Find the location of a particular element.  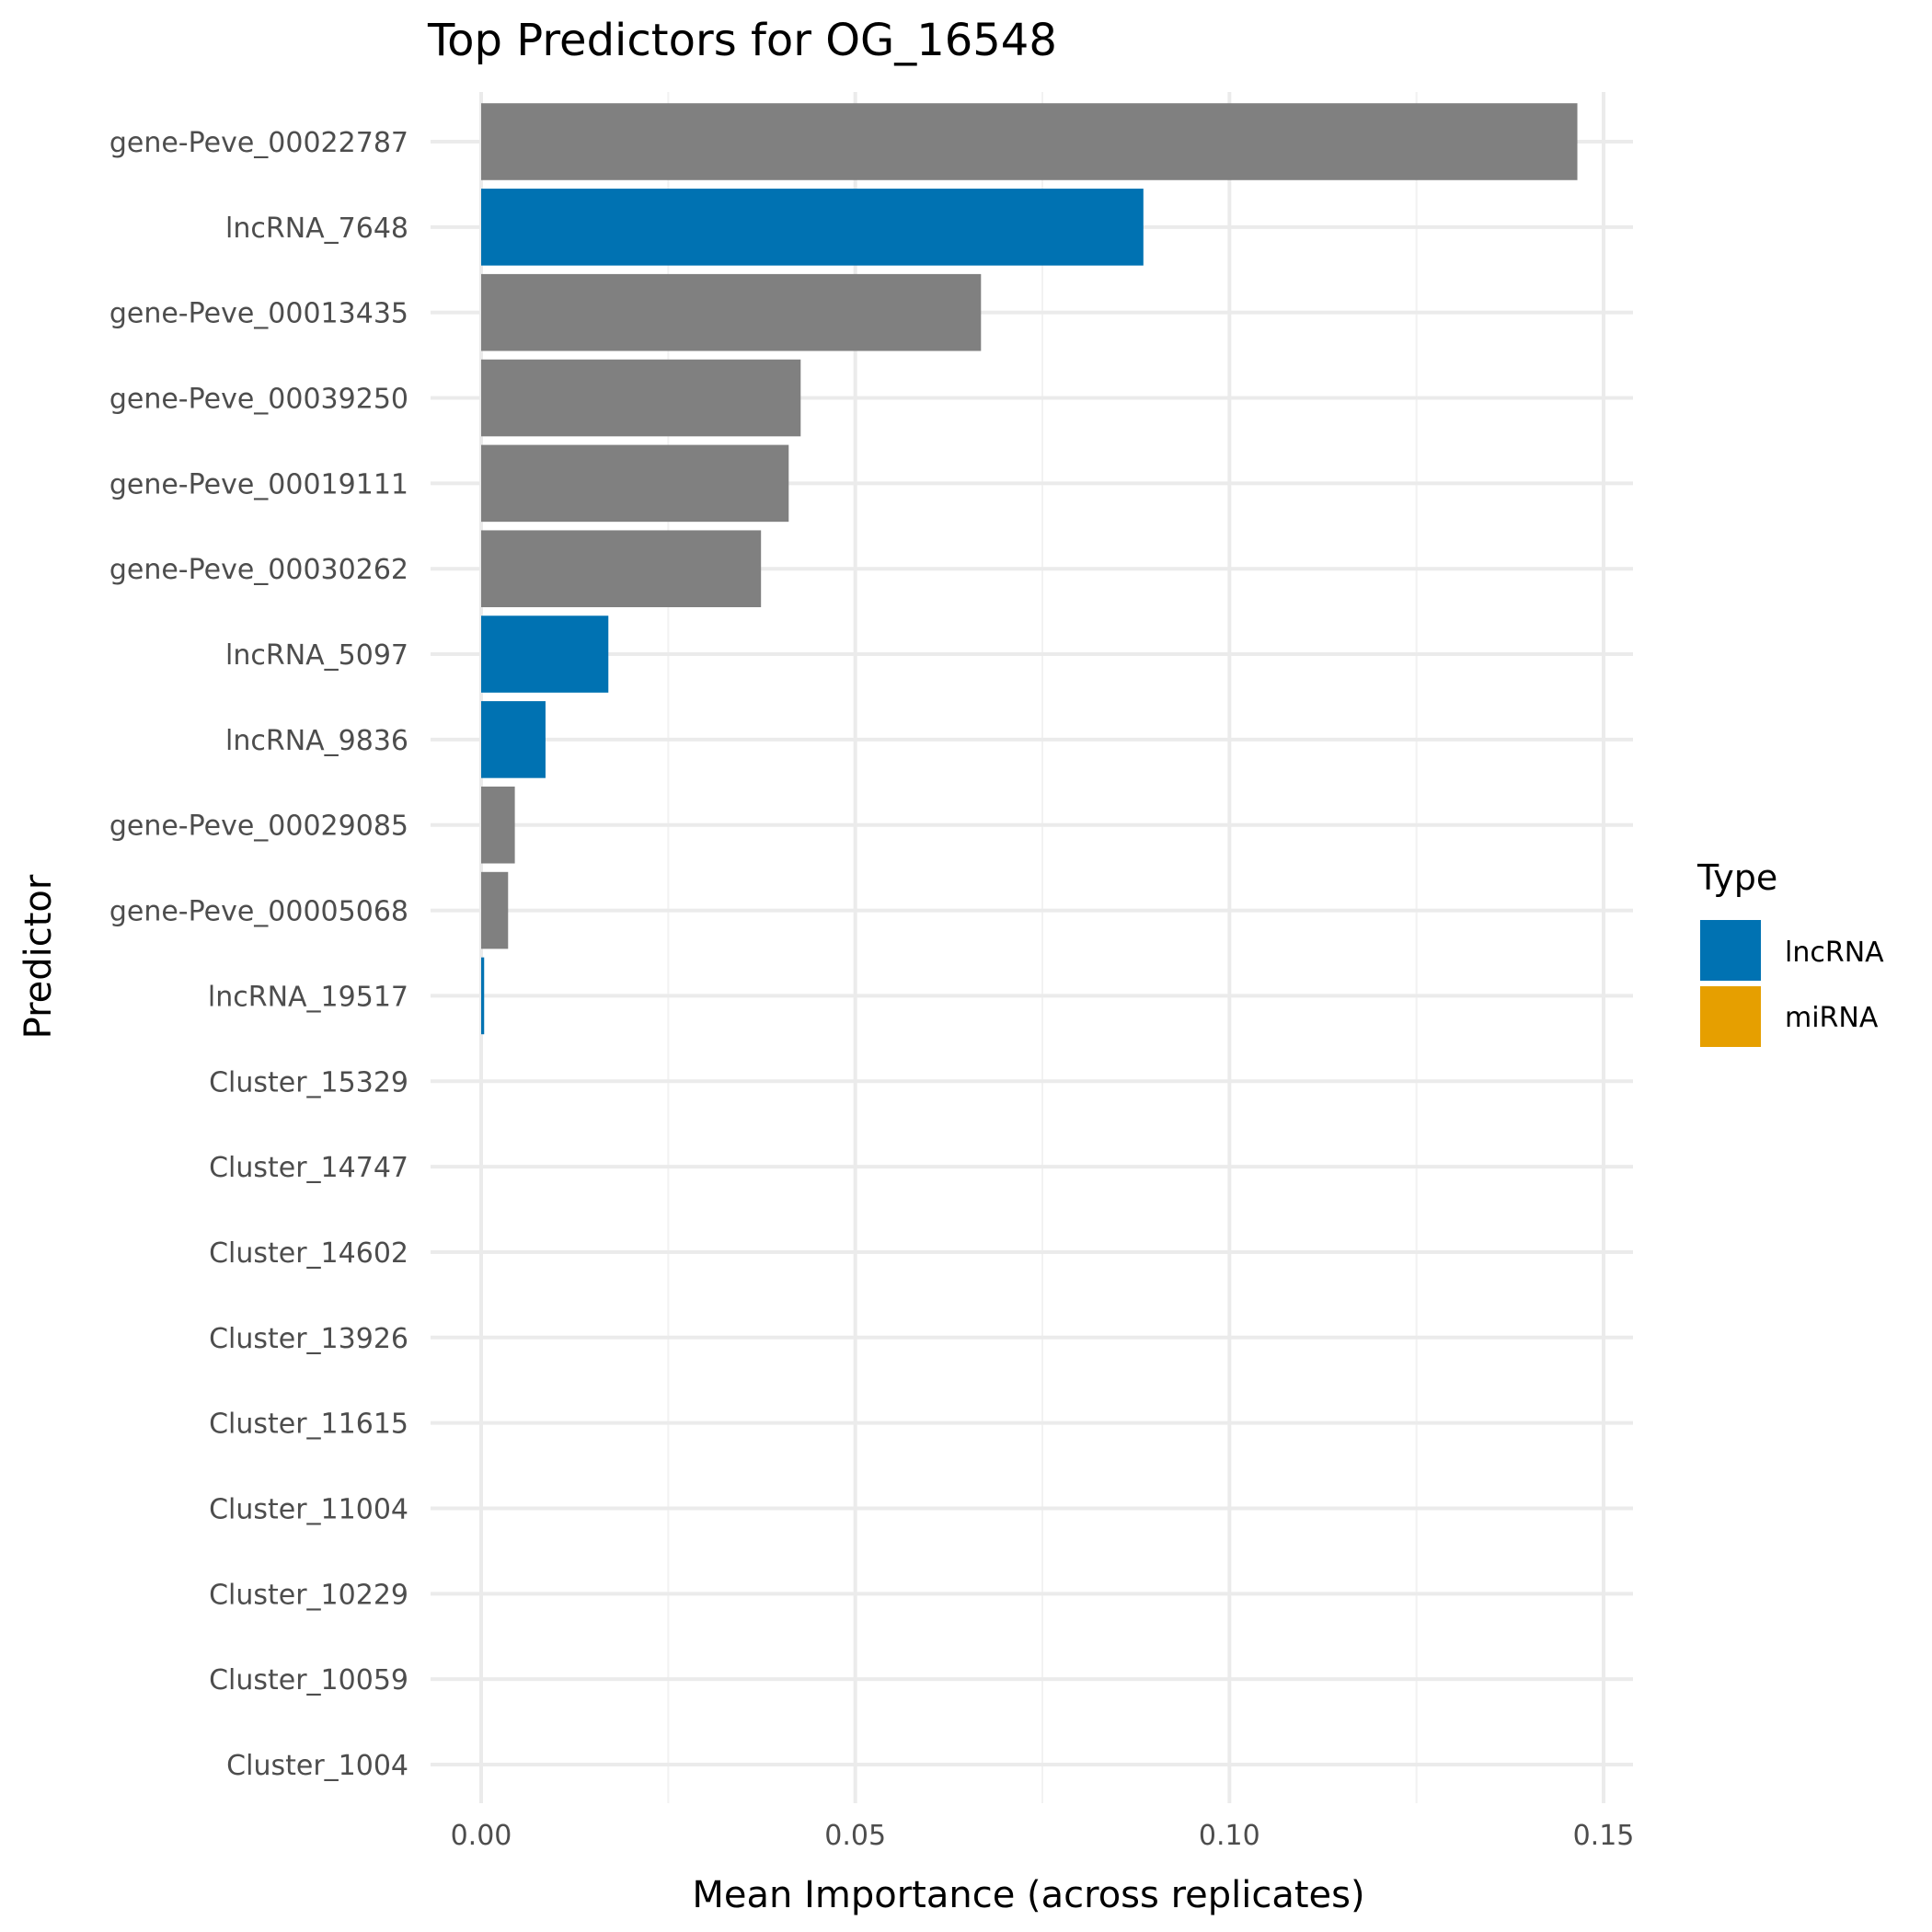

x-tick-label: 0.15 is located at coordinates (1604, 1836).